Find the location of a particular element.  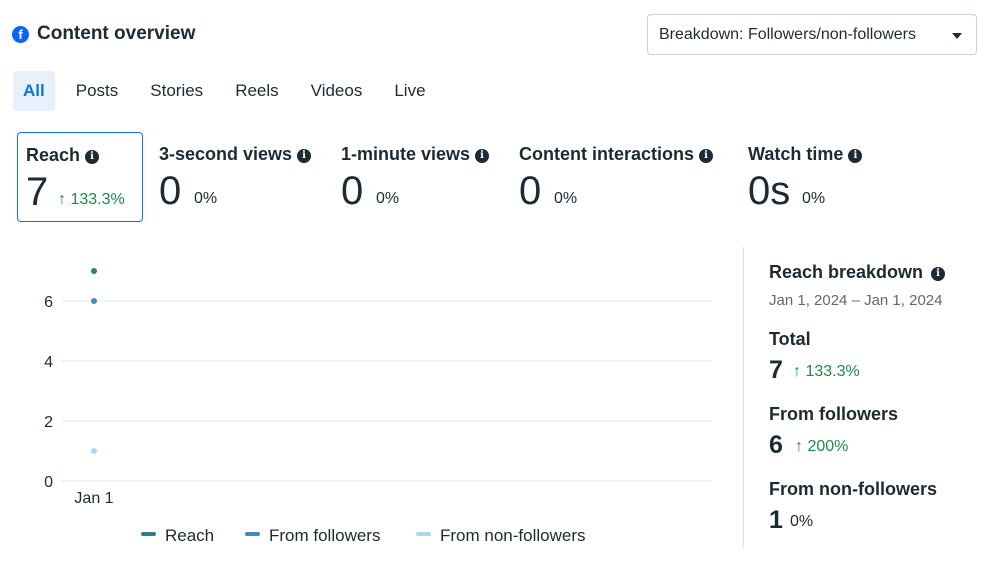

tab-posts: Posts is located at coordinates (97, 90).